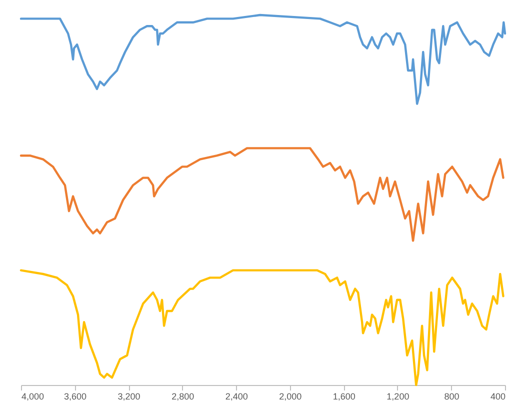 This screenshot has height=408, width=516. What do you see at coordinates (236, 397) in the screenshot?
I see `x-tick-label: 2,400` at bounding box center [236, 397].